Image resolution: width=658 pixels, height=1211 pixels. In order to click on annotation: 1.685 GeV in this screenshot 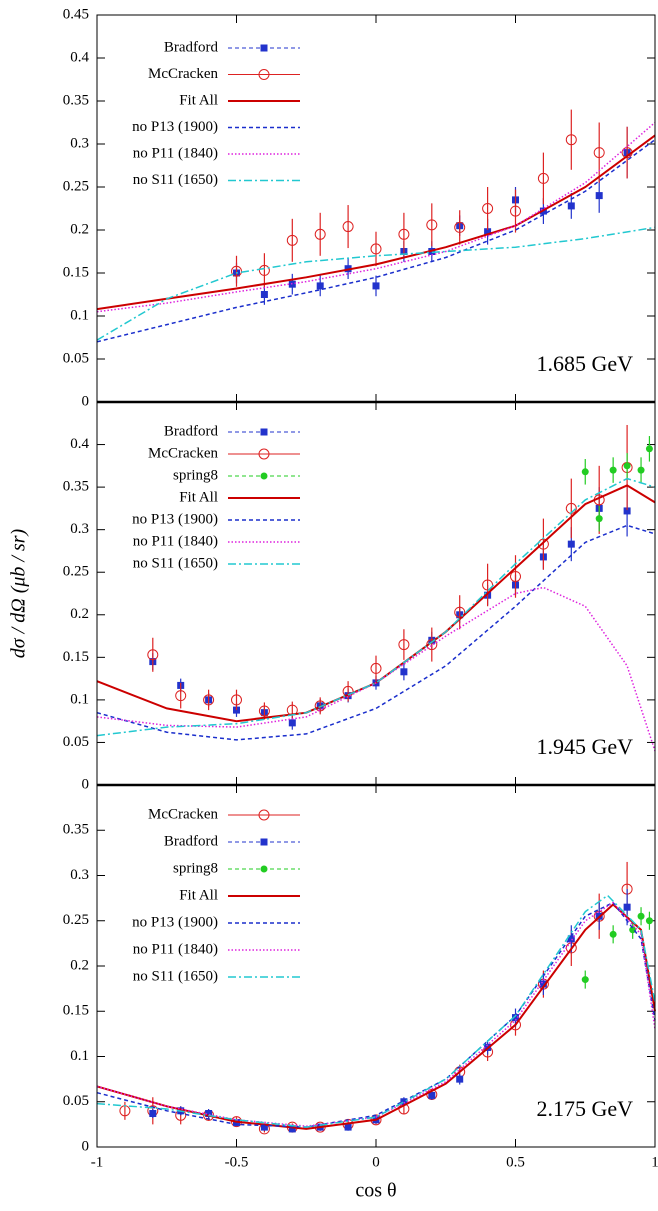, I will do `click(584, 363)`.